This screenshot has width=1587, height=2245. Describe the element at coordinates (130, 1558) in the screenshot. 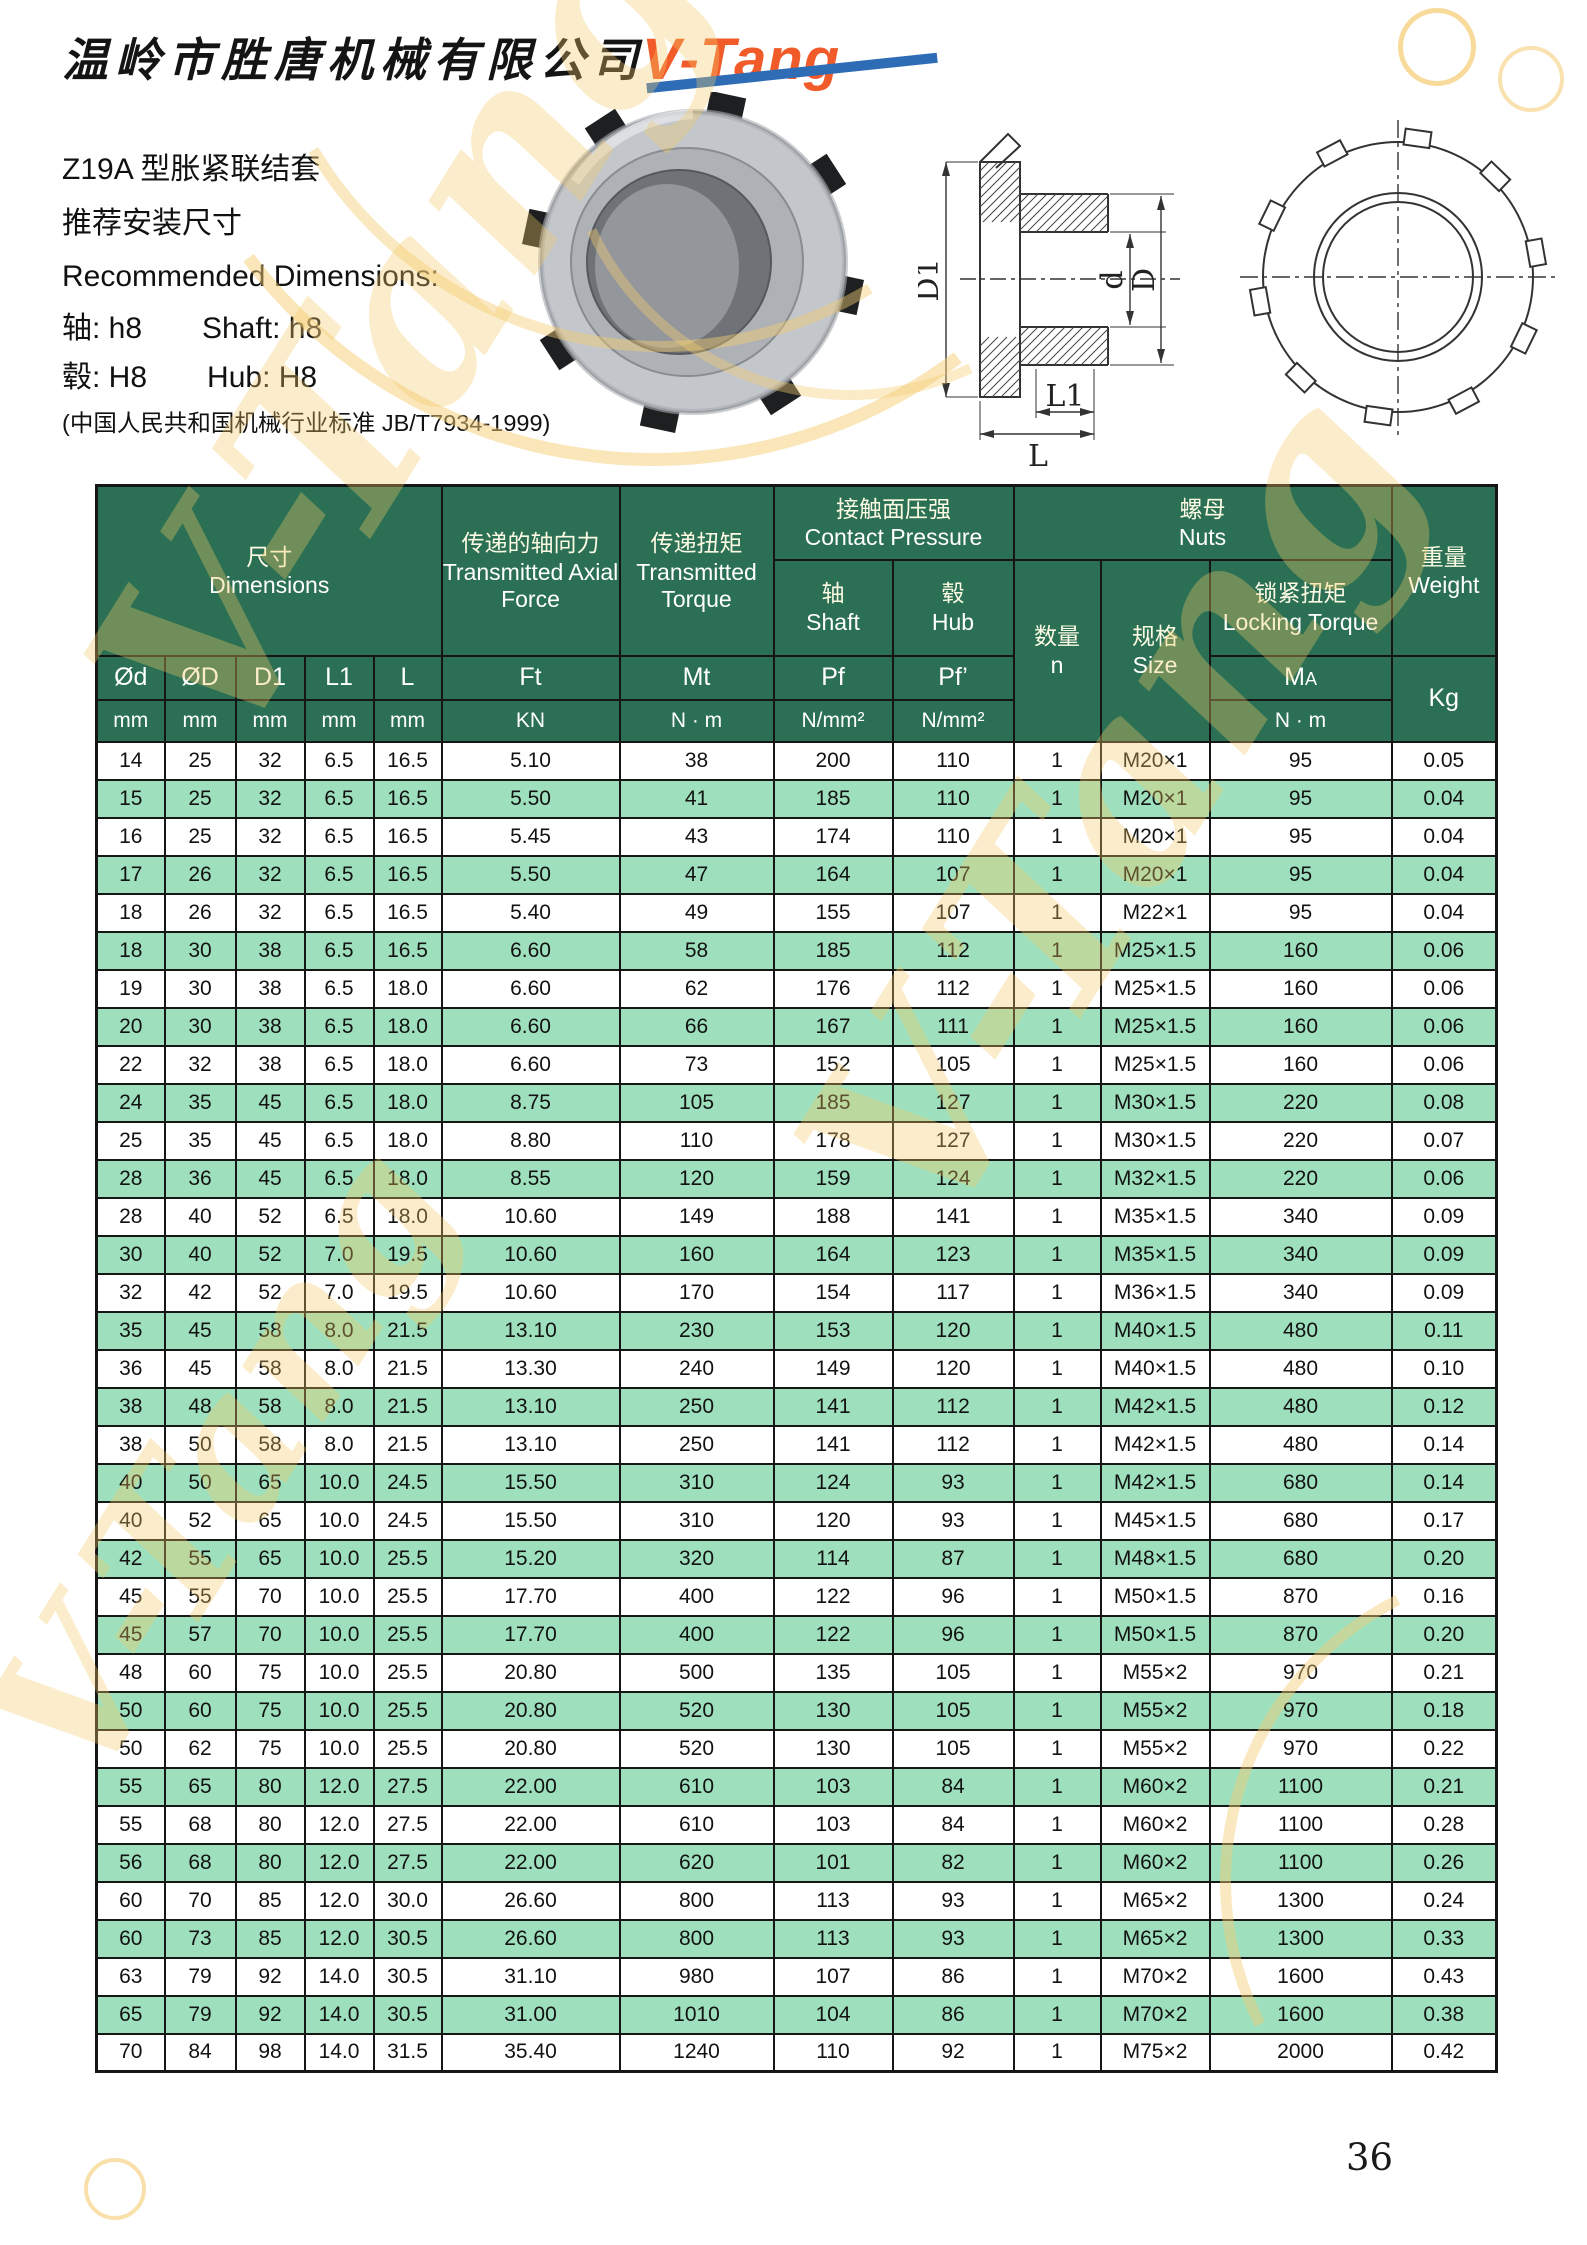

I see `table-cell: 42` at that location.